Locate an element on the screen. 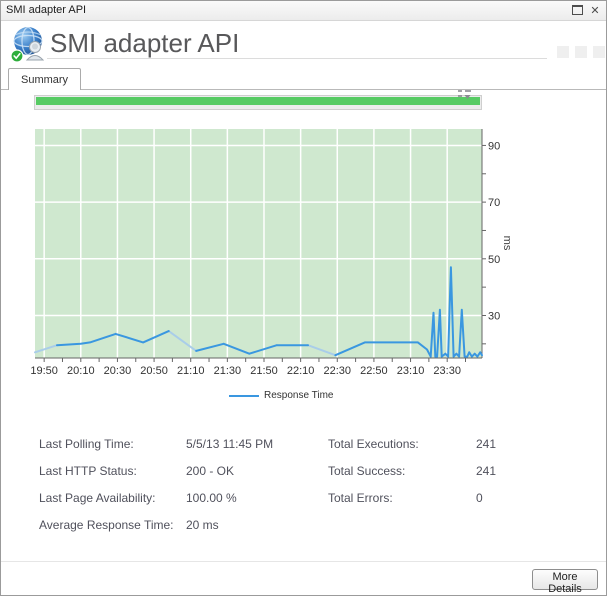  agent-figure-icon is located at coordinates (35, 51).